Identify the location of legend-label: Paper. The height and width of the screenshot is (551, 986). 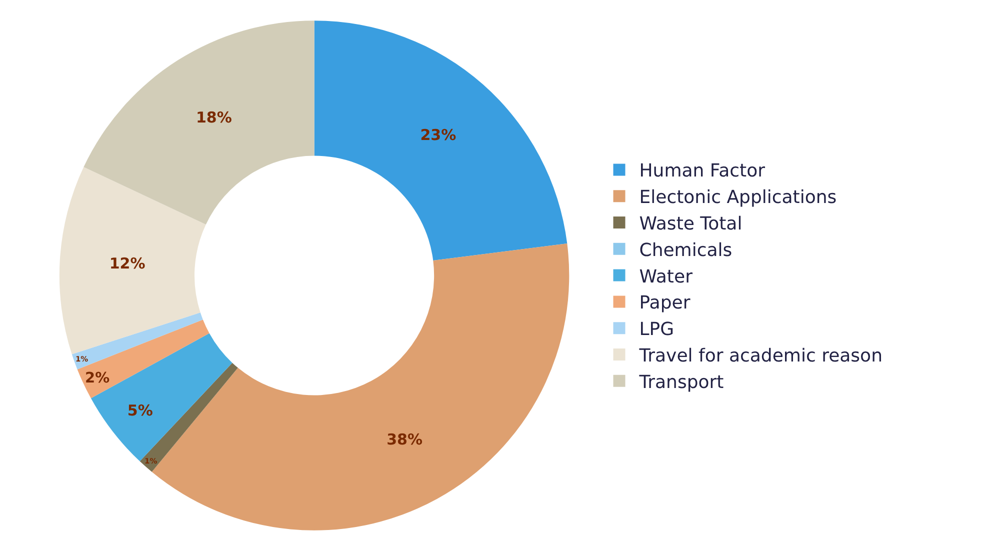
(665, 303).